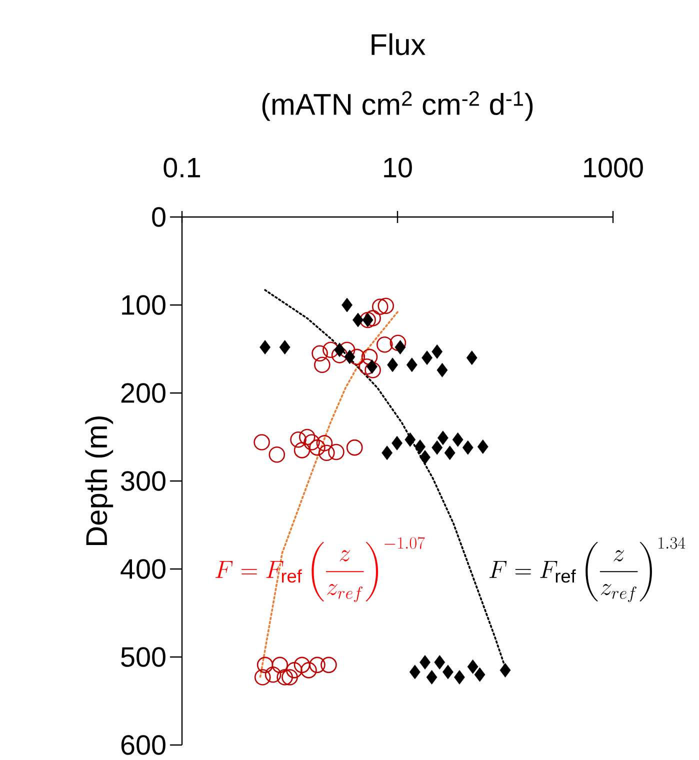 This screenshot has height=760, width=699. I want to click on y-tick-label: 600, so click(143, 745).